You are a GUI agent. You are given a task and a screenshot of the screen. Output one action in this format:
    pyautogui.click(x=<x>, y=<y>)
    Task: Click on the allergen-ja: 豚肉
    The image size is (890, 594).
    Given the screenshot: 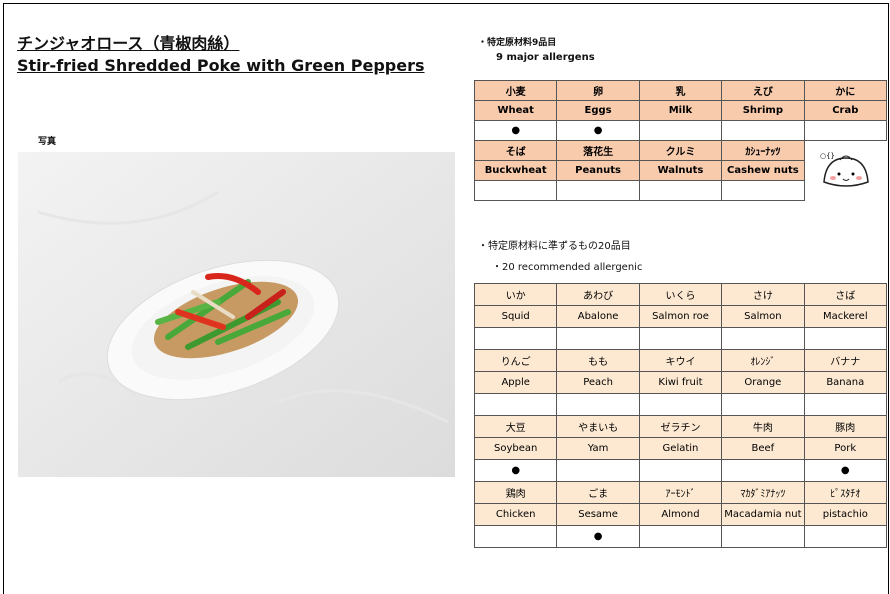 What is the action you would take?
    pyautogui.click(x=845, y=426)
    